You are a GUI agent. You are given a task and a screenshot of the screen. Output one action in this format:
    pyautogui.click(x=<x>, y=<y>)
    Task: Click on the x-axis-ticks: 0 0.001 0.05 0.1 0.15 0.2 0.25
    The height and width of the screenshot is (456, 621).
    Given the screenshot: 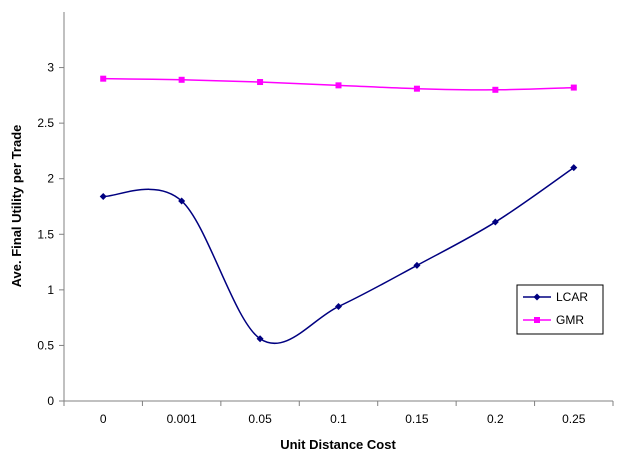 What is the action you would take?
    pyautogui.click(x=338, y=413)
    